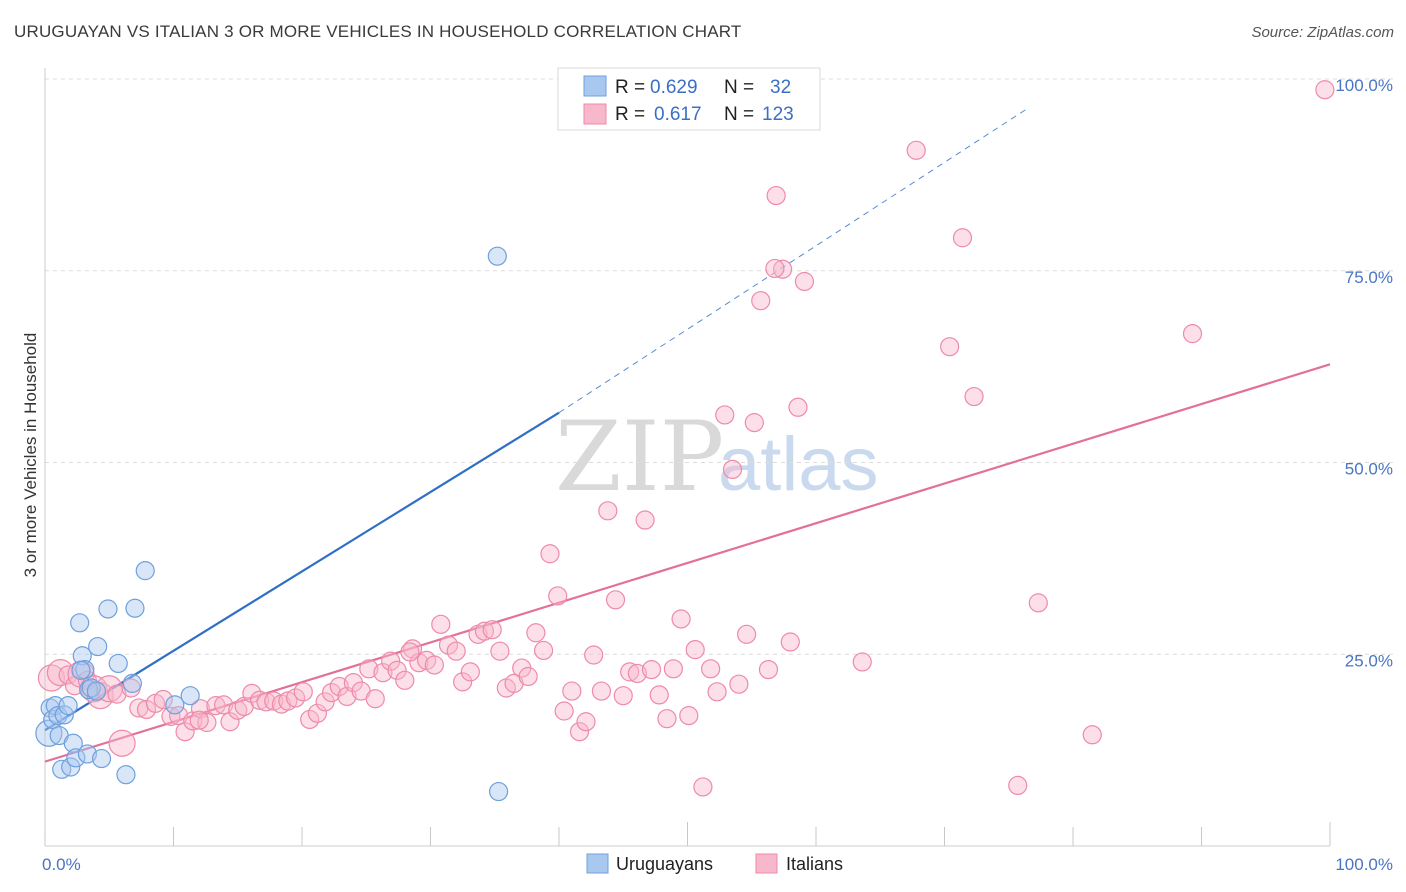 The height and width of the screenshot is (892, 1406). I want to click on legend-n-label: N =, so click(739, 114).